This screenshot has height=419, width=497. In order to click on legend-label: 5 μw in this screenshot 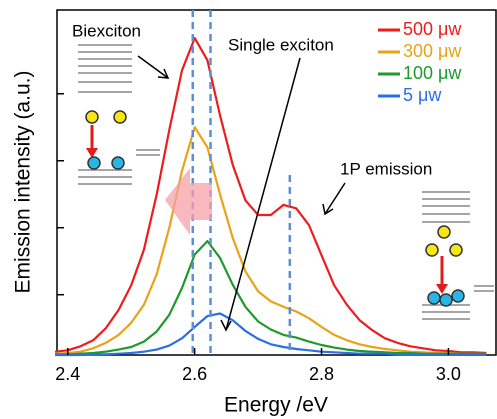, I will do `click(422, 95)`.